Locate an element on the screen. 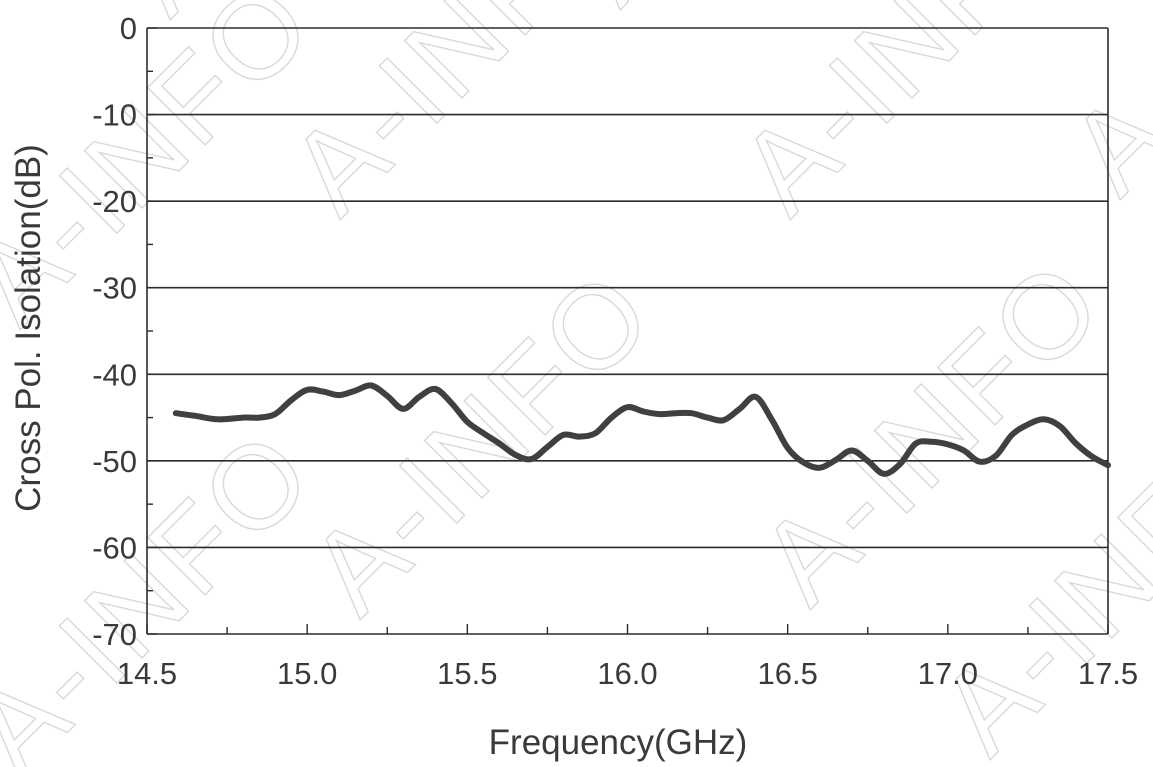 This screenshot has height=767, width=1153. y-tick-label: -30 is located at coordinates (114, 288).